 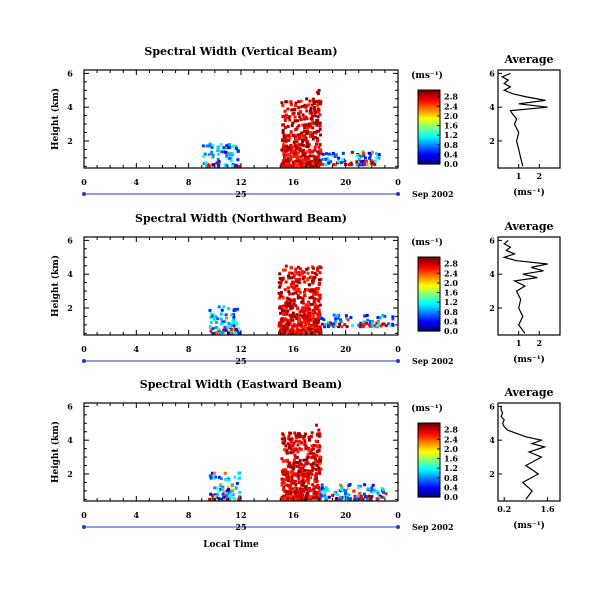 I want to click on heatmap-cells, so click(x=301, y=299).